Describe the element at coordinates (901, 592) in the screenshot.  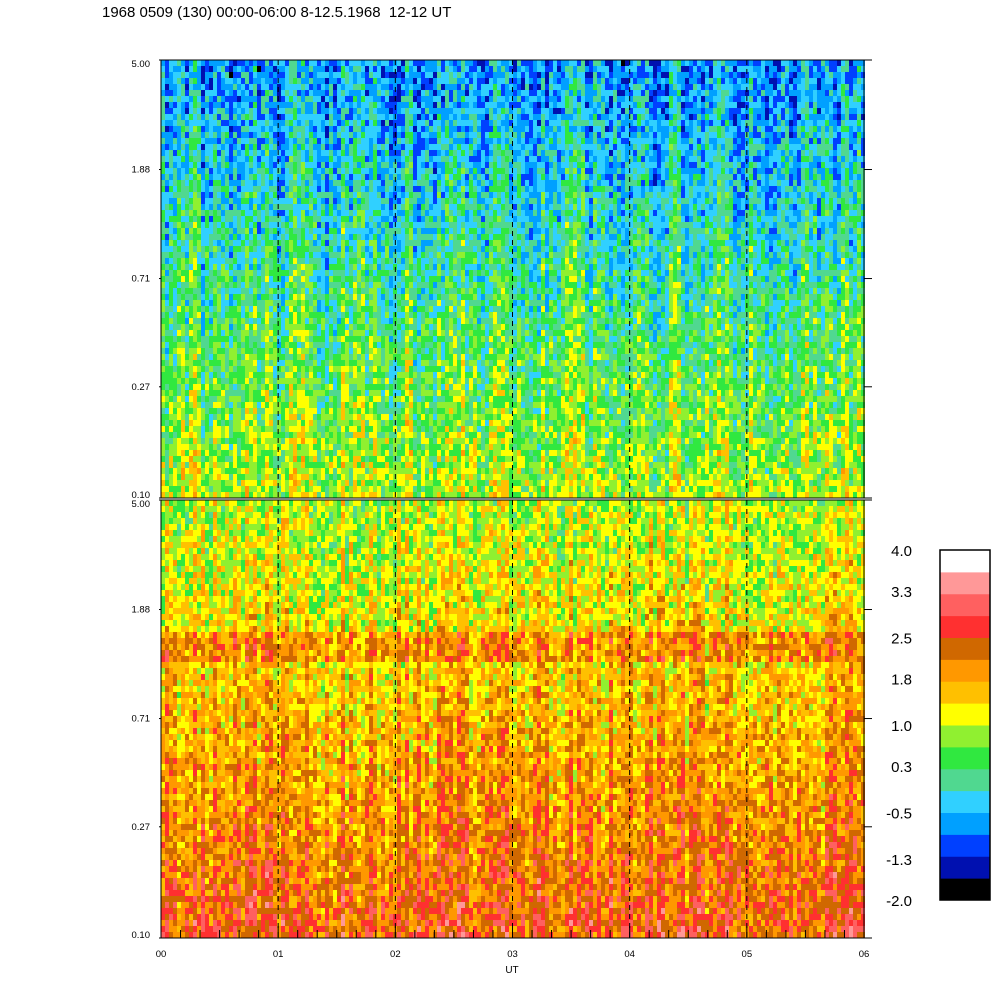
I see `colorbar-label-1: 3.3` at that location.